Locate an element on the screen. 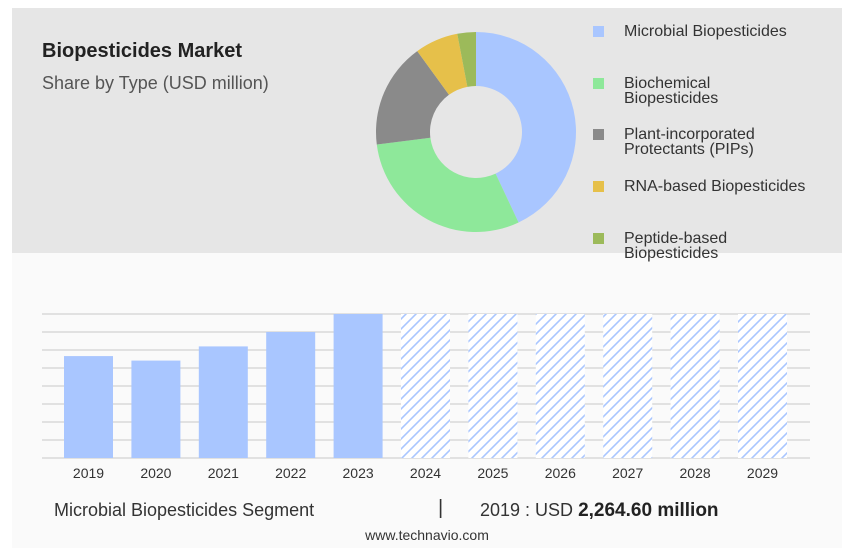  x-tick-label: 2019 is located at coordinates (88, 473).